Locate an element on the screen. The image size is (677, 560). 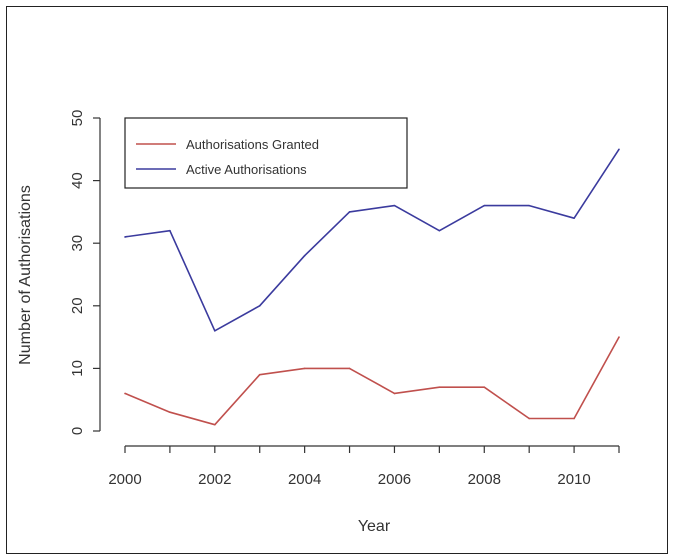
x-tick-label: 2004 is located at coordinates (304, 479).